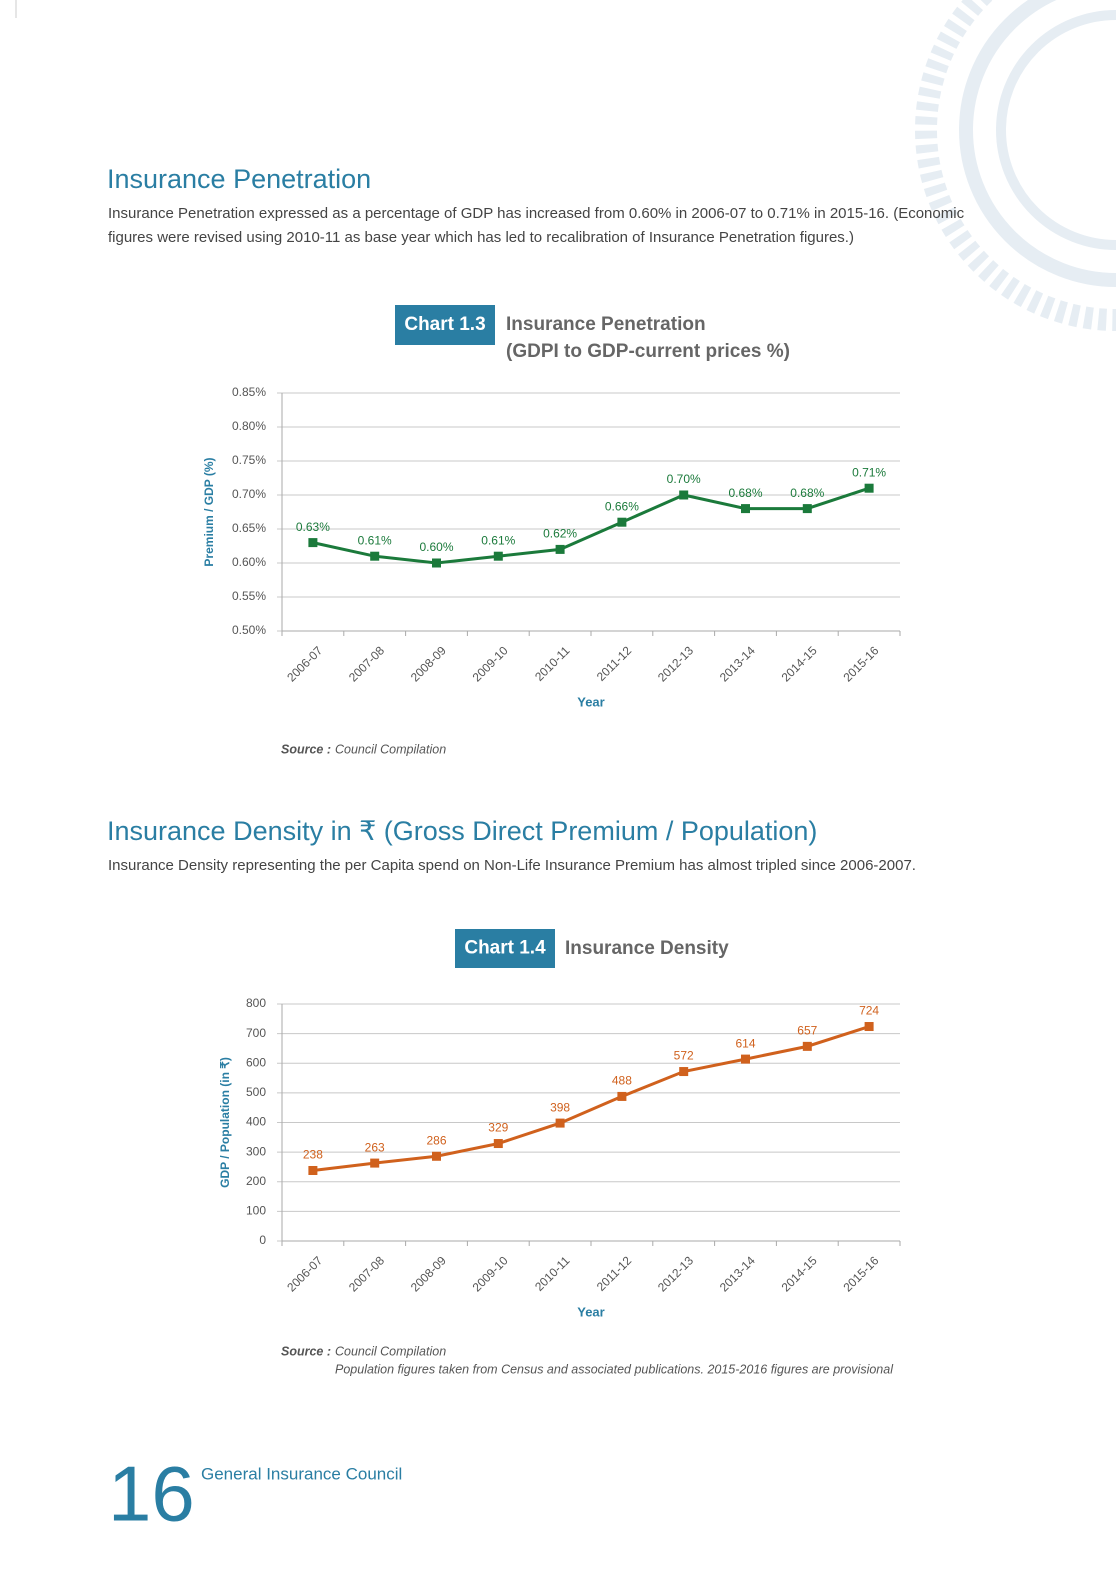  What do you see at coordinates (622, 1081) in the screenshot?
I see `data-label: 488` at bounding box center [622, 1081].